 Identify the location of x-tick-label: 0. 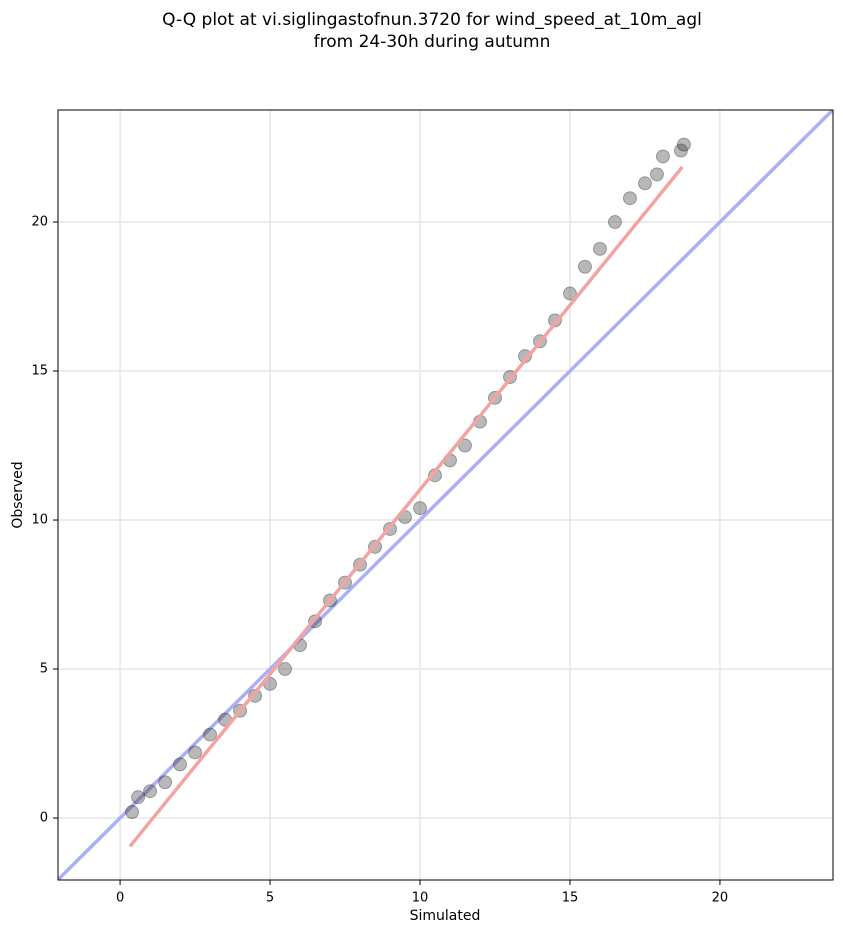
(120, 898).